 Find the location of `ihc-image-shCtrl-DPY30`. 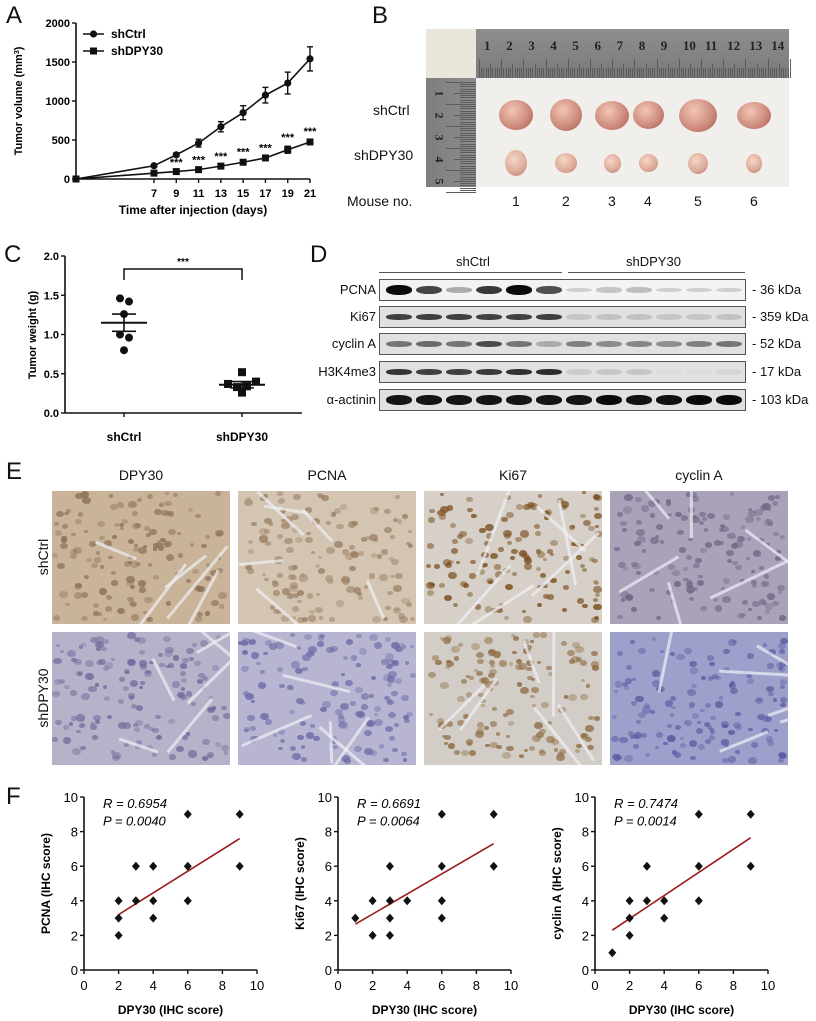

ihc-image-shCtrl-DPY30 is located at coordinates (141, 557).